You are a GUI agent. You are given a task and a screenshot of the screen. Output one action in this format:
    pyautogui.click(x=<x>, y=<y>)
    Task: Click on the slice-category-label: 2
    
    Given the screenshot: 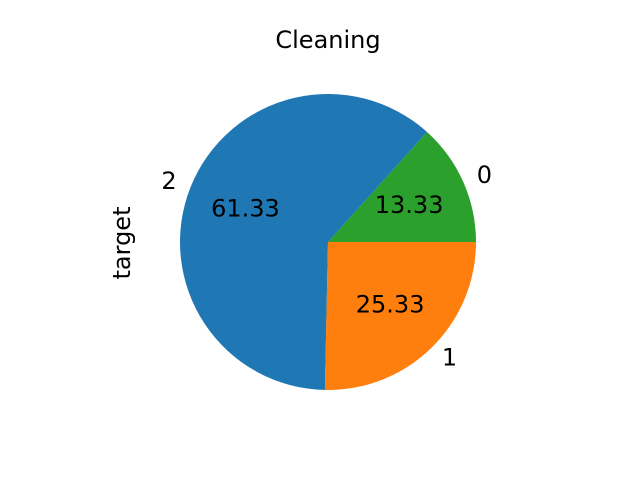 What is the action you would take?
    pyautogui.click(x=168, y=181)
    